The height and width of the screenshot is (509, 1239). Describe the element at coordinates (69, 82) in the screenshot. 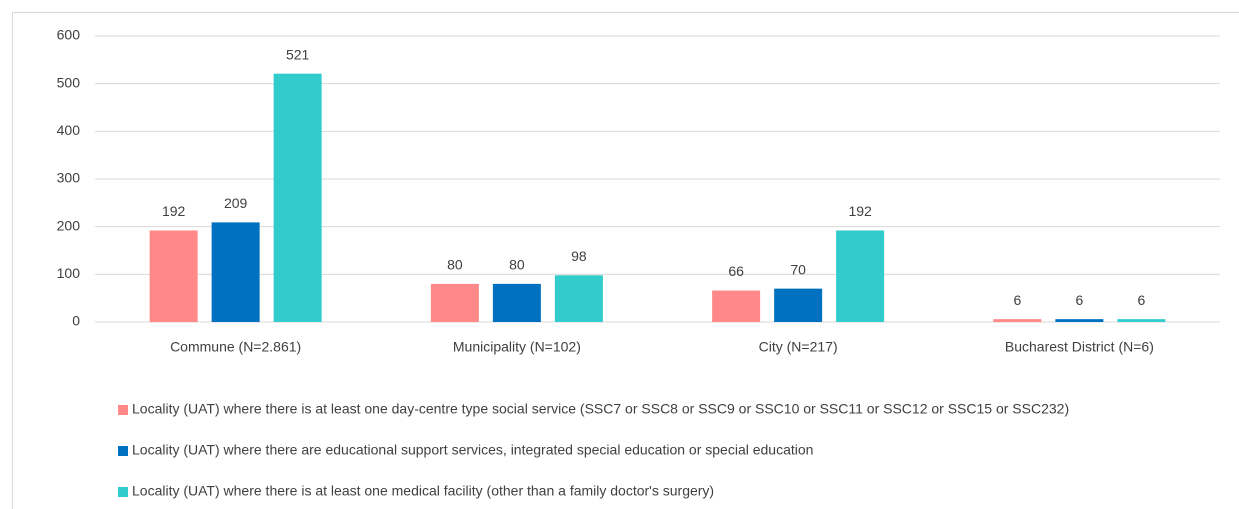

I see `y-tick-label: 500` at that location.